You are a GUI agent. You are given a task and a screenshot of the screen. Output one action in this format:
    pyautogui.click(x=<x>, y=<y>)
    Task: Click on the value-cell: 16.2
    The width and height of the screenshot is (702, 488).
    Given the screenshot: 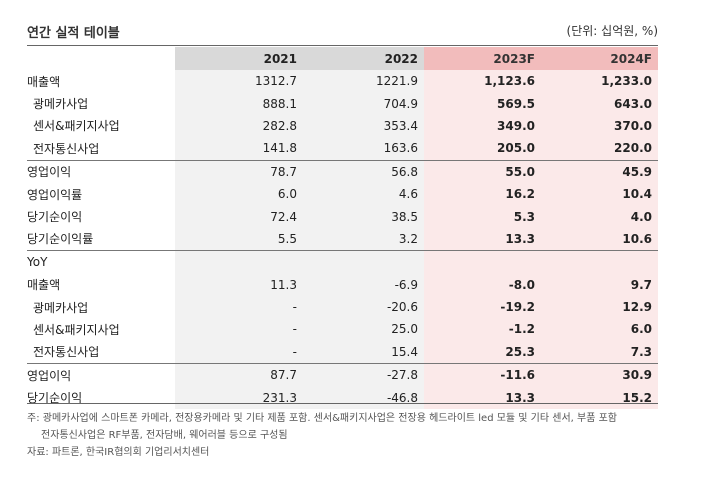 What is the action you would take?
    pyautogui.click(x=482, y=194)
    